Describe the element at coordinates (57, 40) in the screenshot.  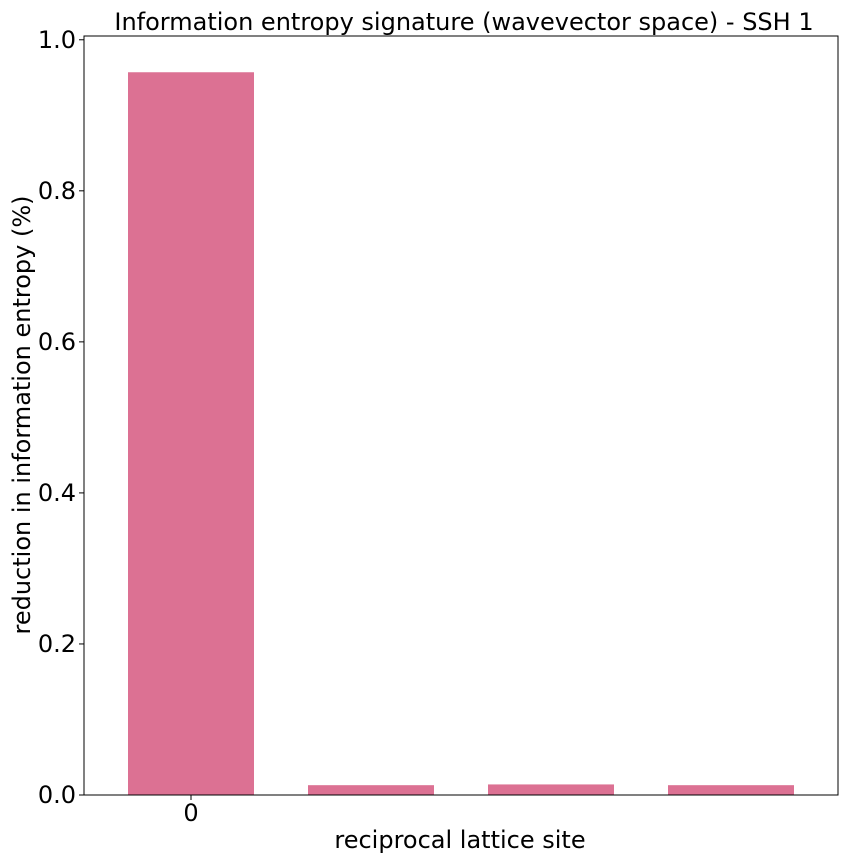
I see `y-tick-label: 1.0` at that location.